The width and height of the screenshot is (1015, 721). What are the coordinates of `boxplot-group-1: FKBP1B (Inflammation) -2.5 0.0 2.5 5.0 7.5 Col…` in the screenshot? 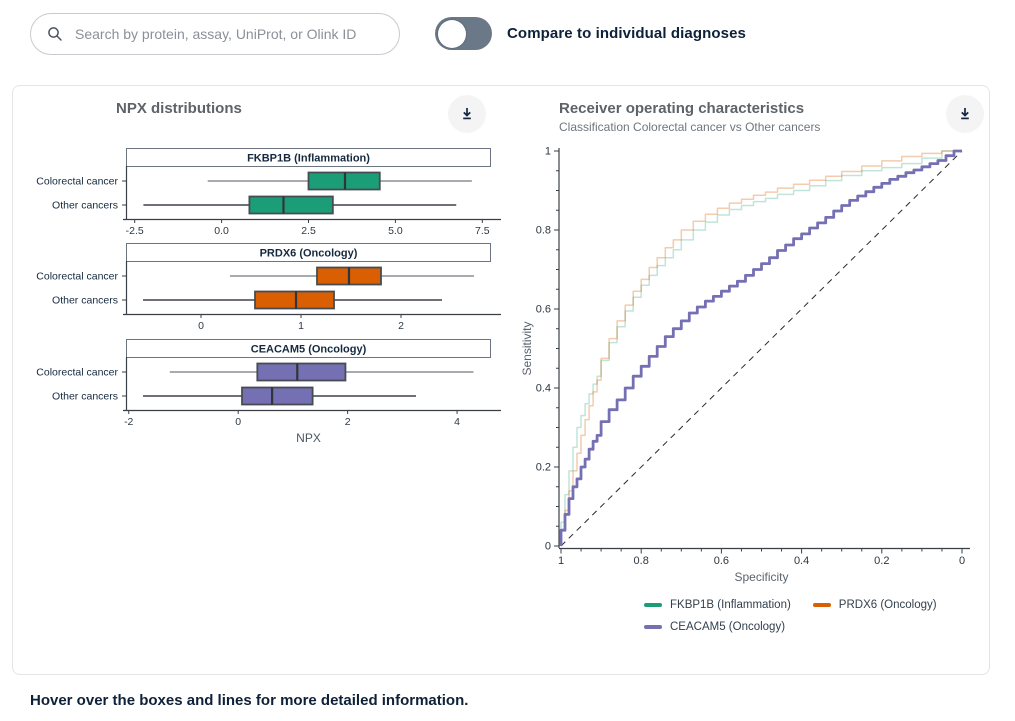 It's located at (268, 192).